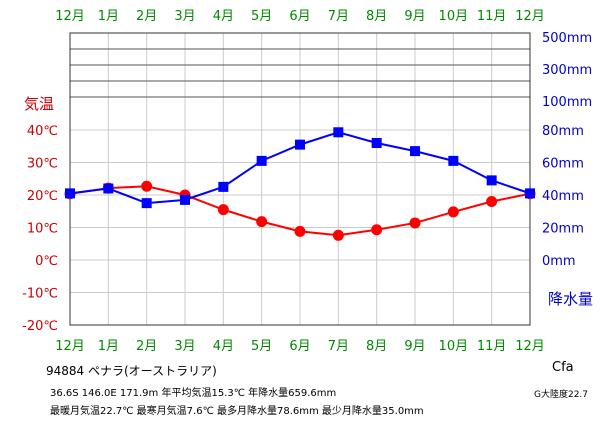 This screenshot has height=425, width=611. I want to click on month-label-top: 6月, so click(299, 16).